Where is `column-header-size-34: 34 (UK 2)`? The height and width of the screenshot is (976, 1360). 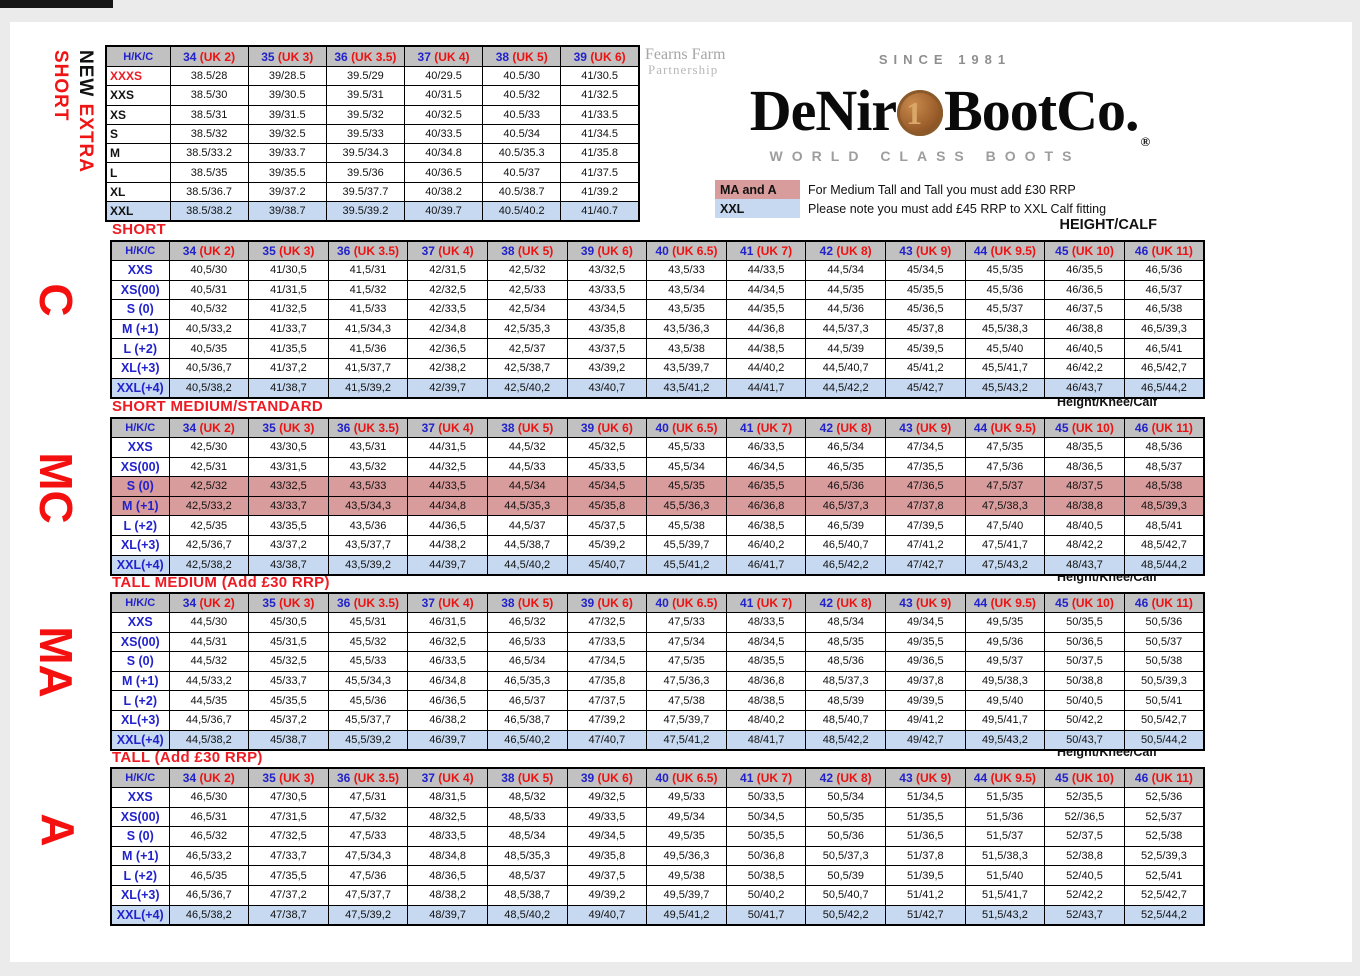
column-header-size-34: 34 (UK 2) is located at coordinates (209, 602).